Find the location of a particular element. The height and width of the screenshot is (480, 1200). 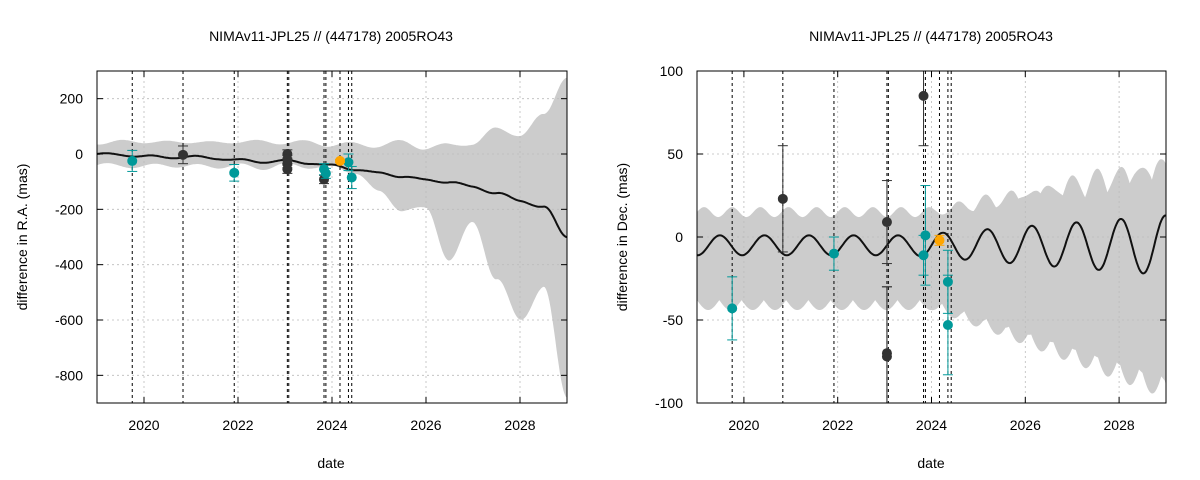

y-axis-label: difference in R.A. (mas) is located at coordinates (22, 237).